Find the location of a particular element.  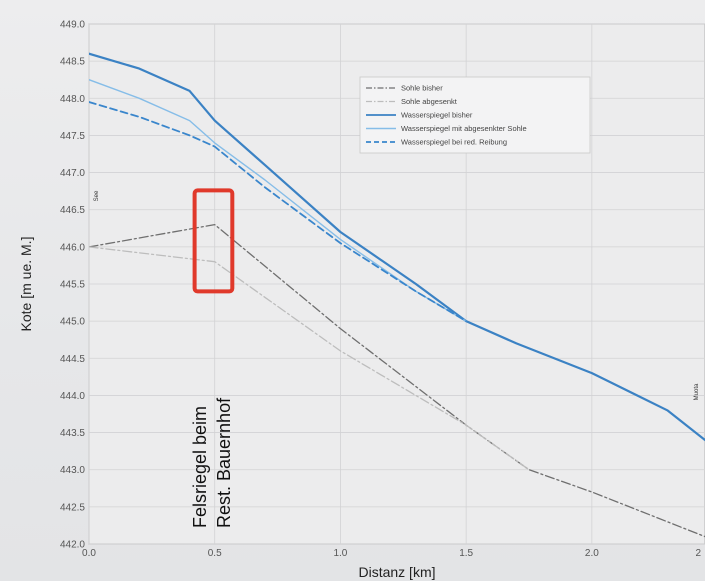

x-axis-label: Distanz [km] is located at coordinates (396, 572).